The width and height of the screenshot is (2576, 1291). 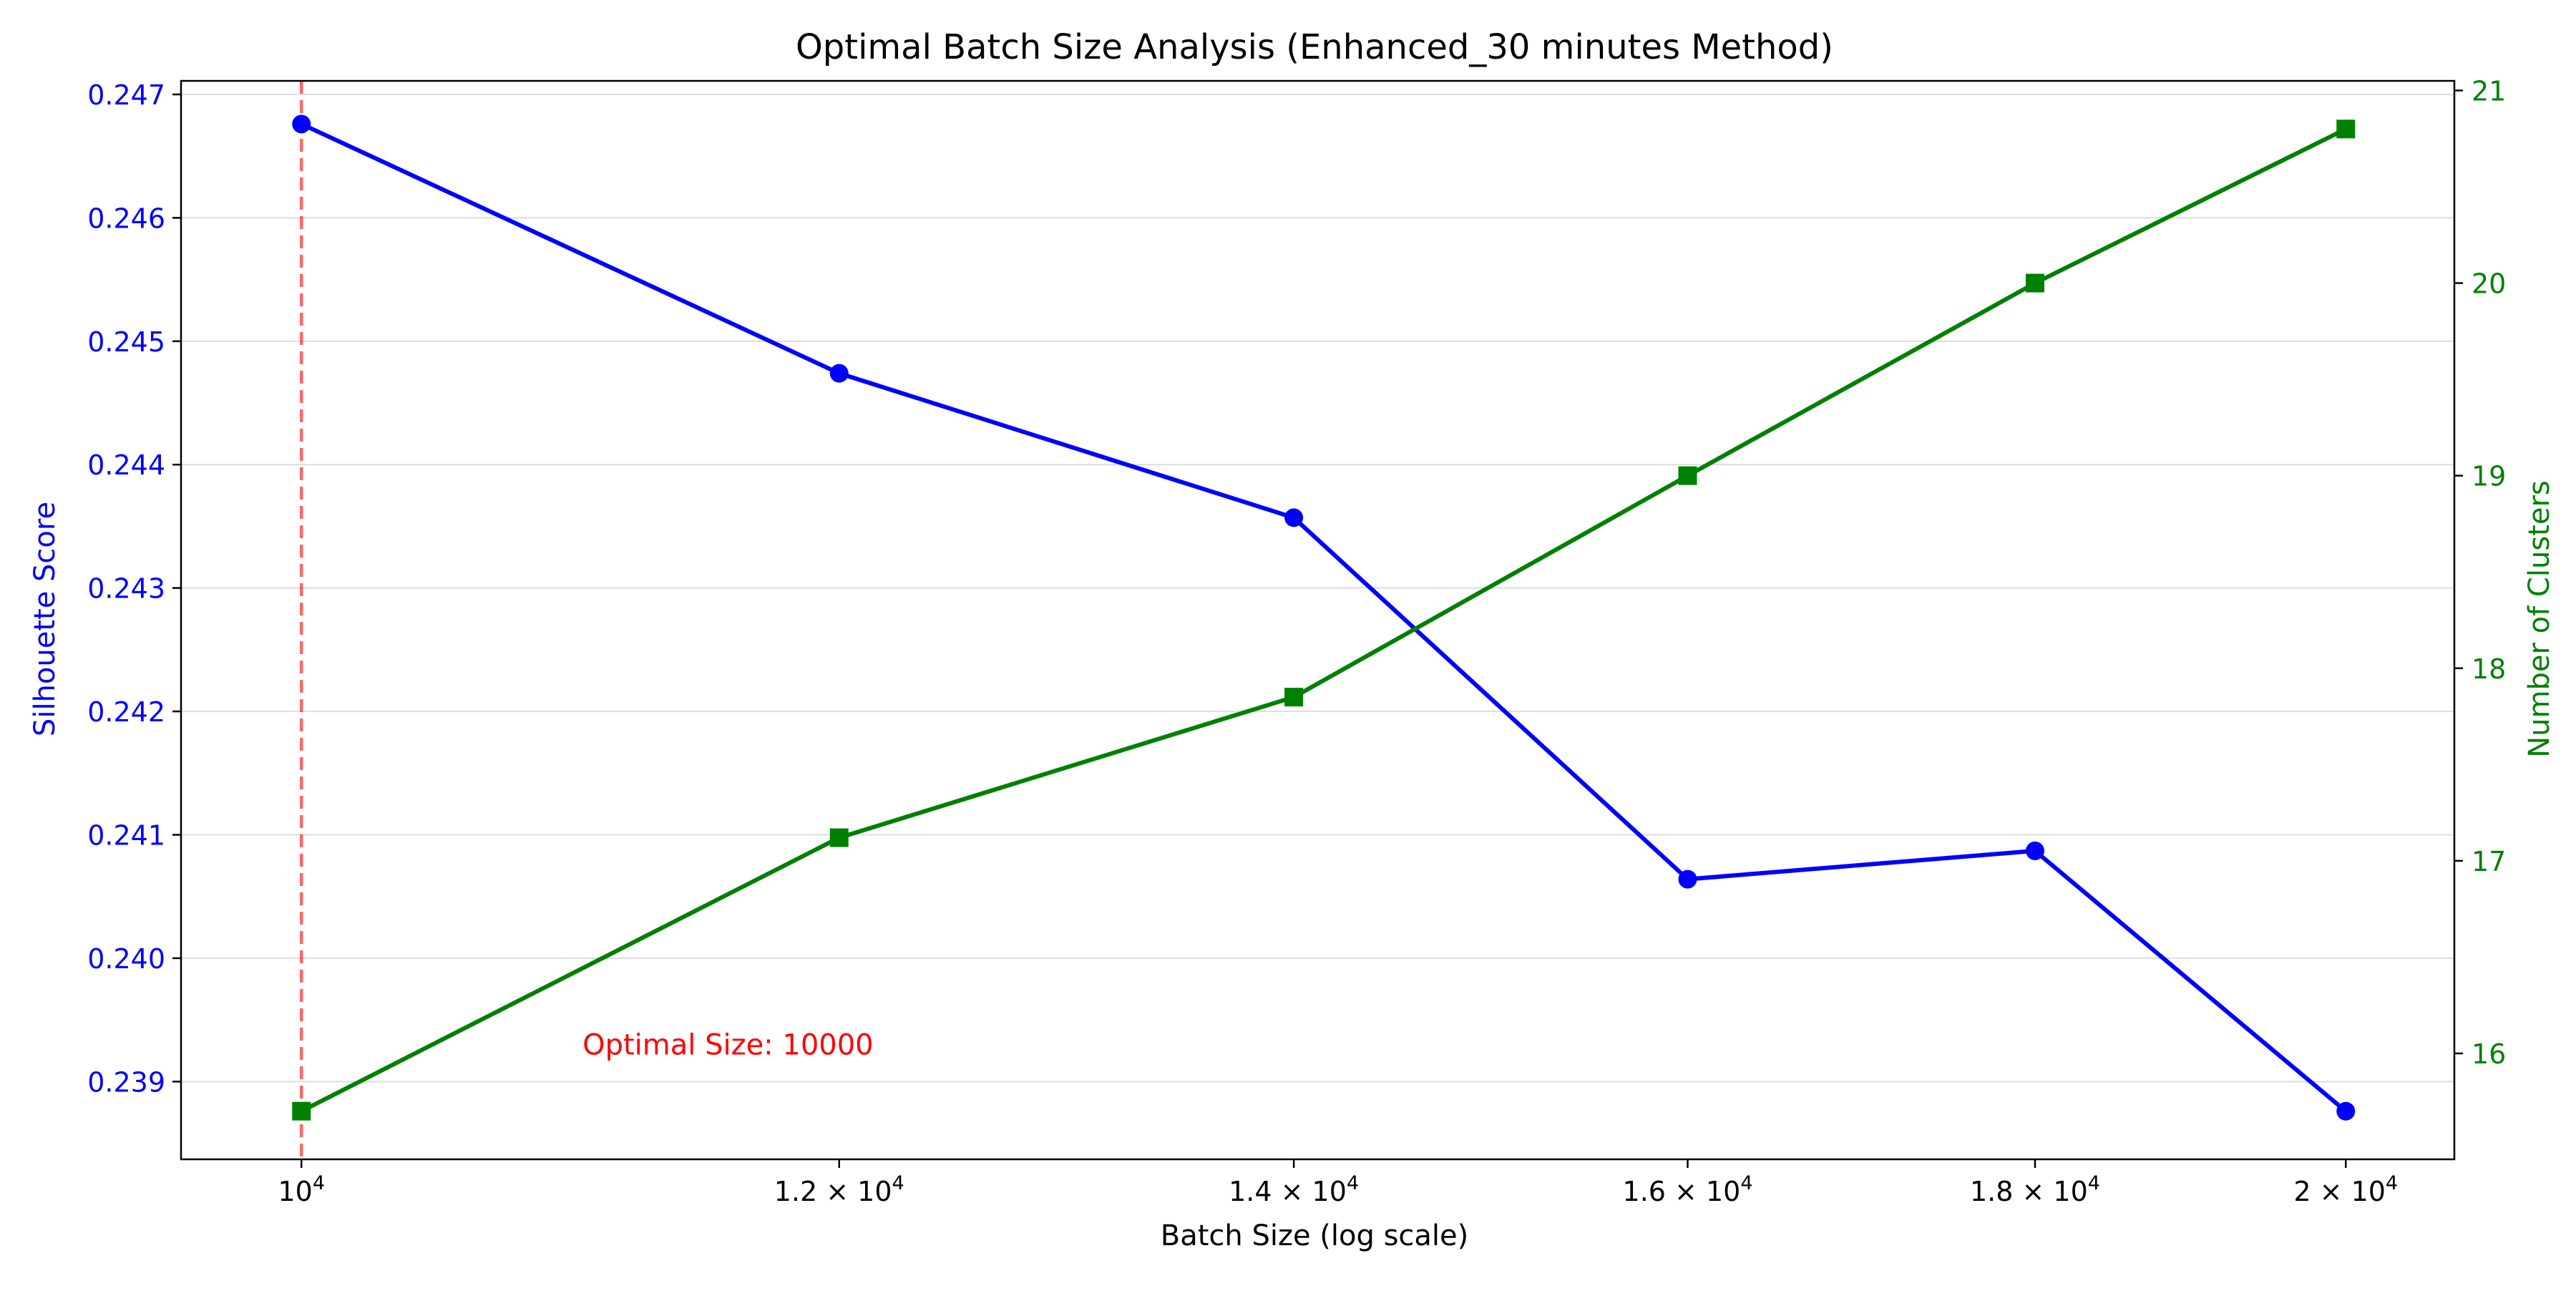 What do you see at coordinates (126, 589) in the screenshot?
I see `left-y-tick-label: 0.243` at bounding box center [126, 589].